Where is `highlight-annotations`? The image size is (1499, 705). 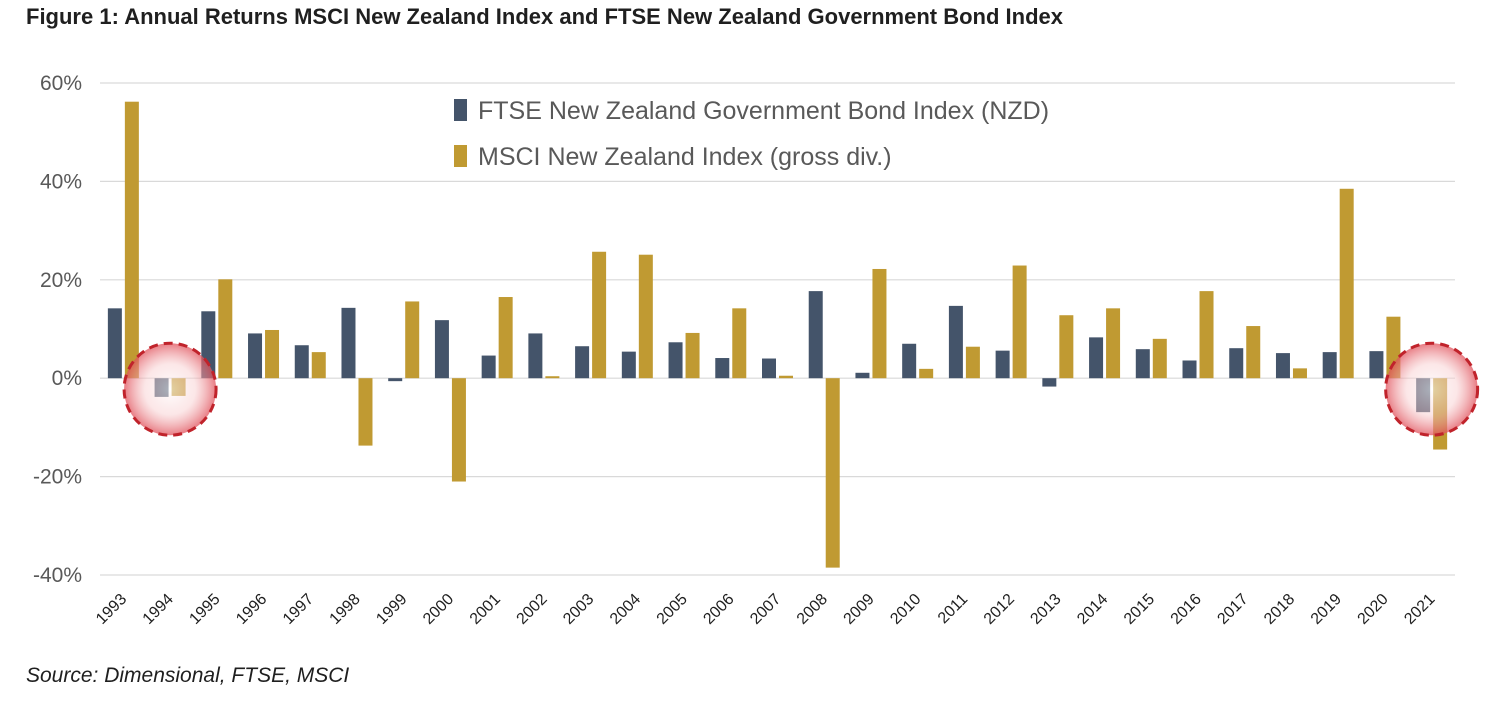
highlight-annotations is located at coordinates (801, 389).